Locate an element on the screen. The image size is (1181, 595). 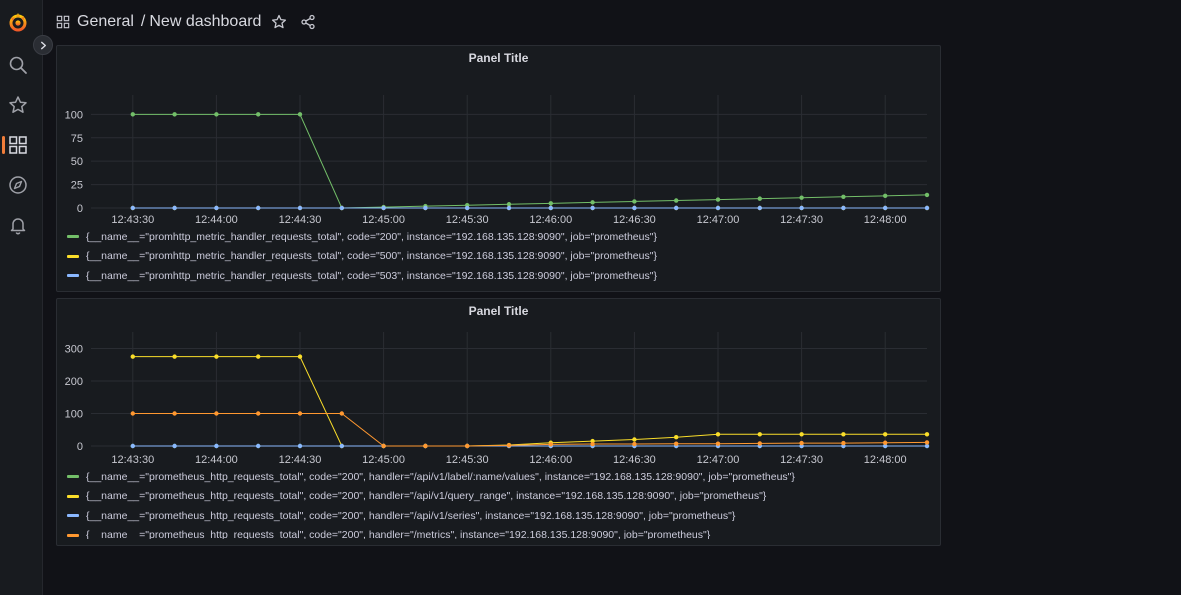
x-tick-label: 12:48:00 is located at coordinates (885, 220).